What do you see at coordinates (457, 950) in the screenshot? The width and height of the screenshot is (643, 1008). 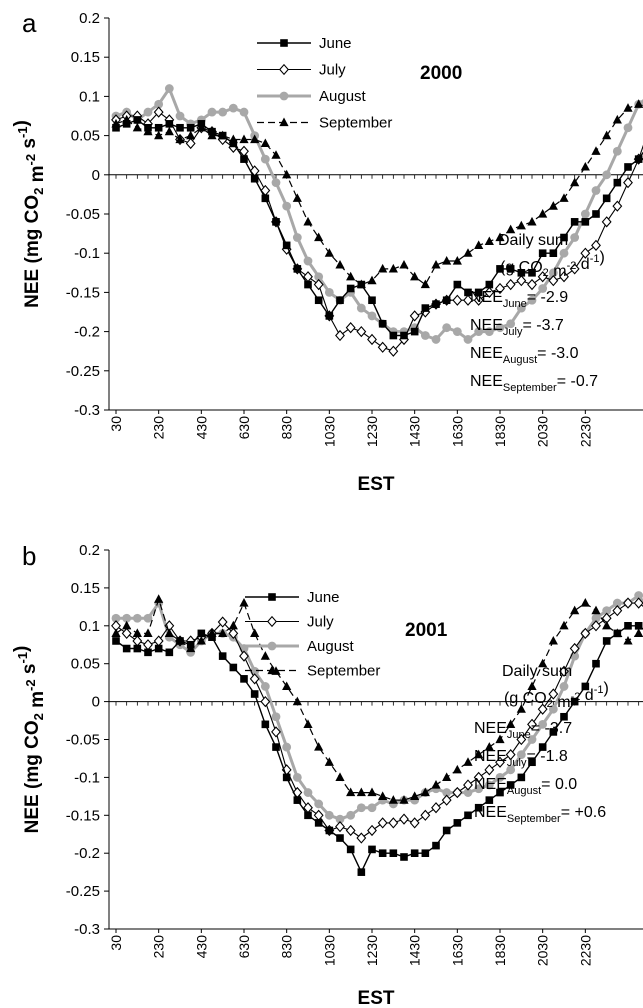 I see `x-tick-label: 1630` at bounding box center [457, 950].